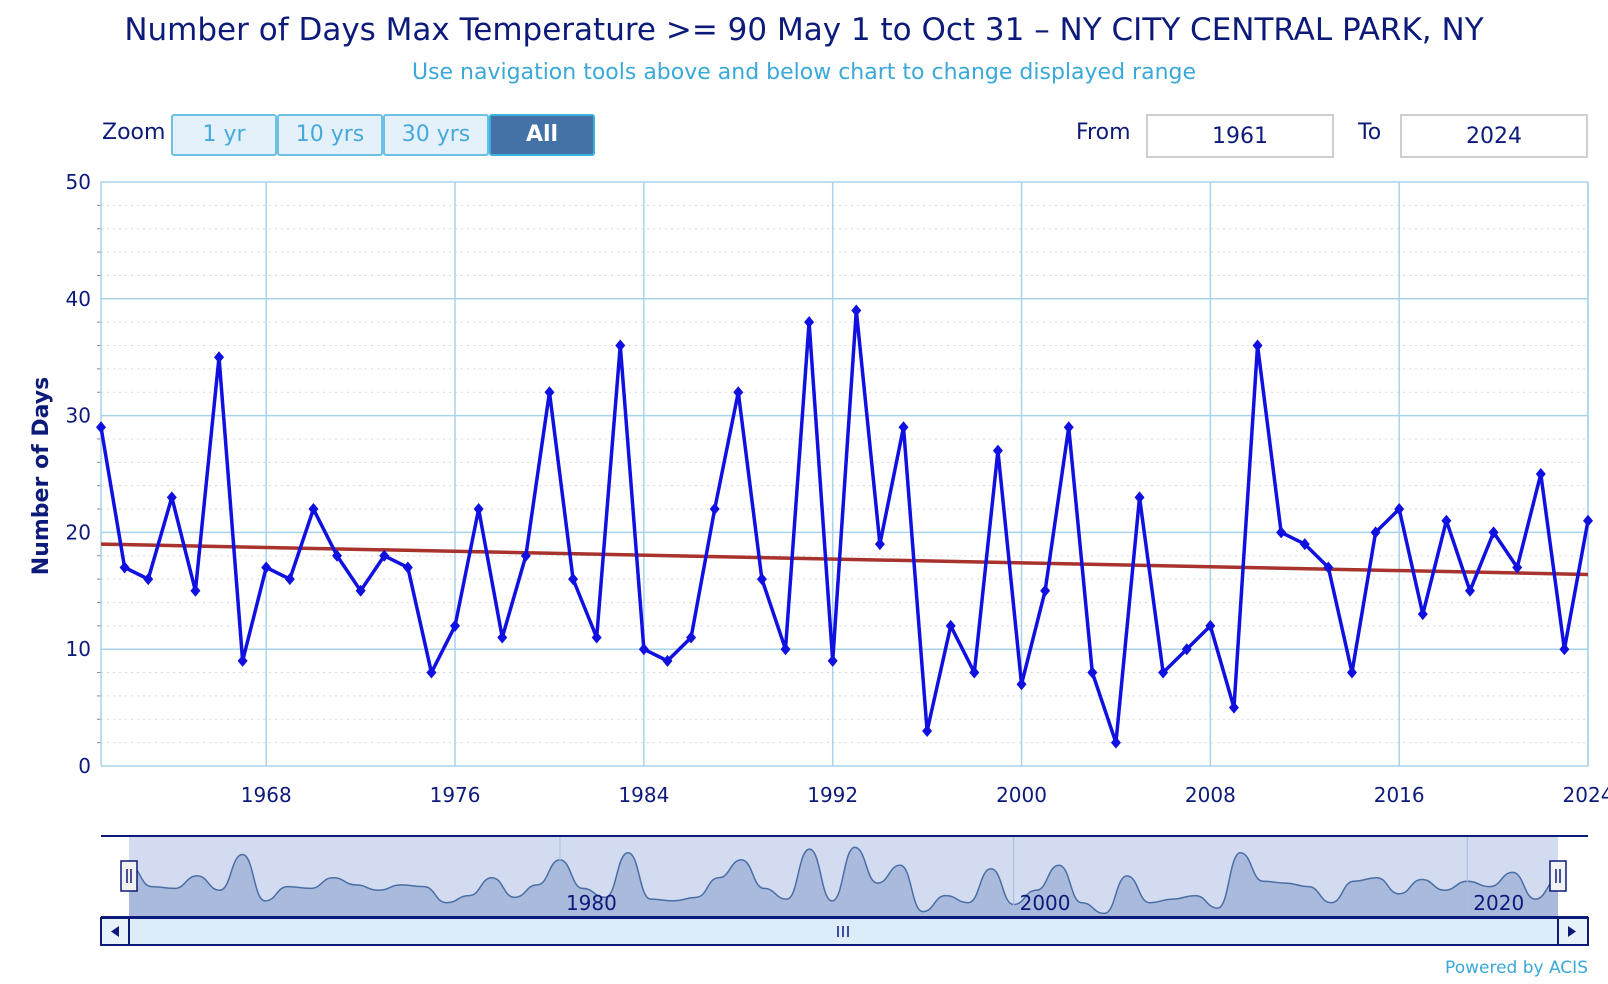 This screenshot has width=1608, height=984. I want to click on from-label: From, so click(1103, 132).